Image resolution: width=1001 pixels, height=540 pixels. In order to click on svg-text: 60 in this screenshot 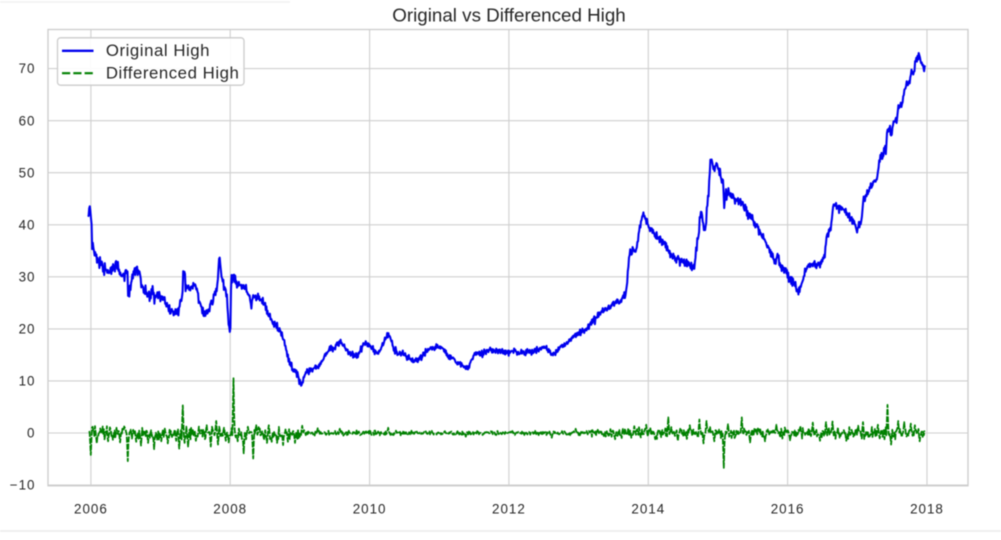, I will do `click(27, 120)`.